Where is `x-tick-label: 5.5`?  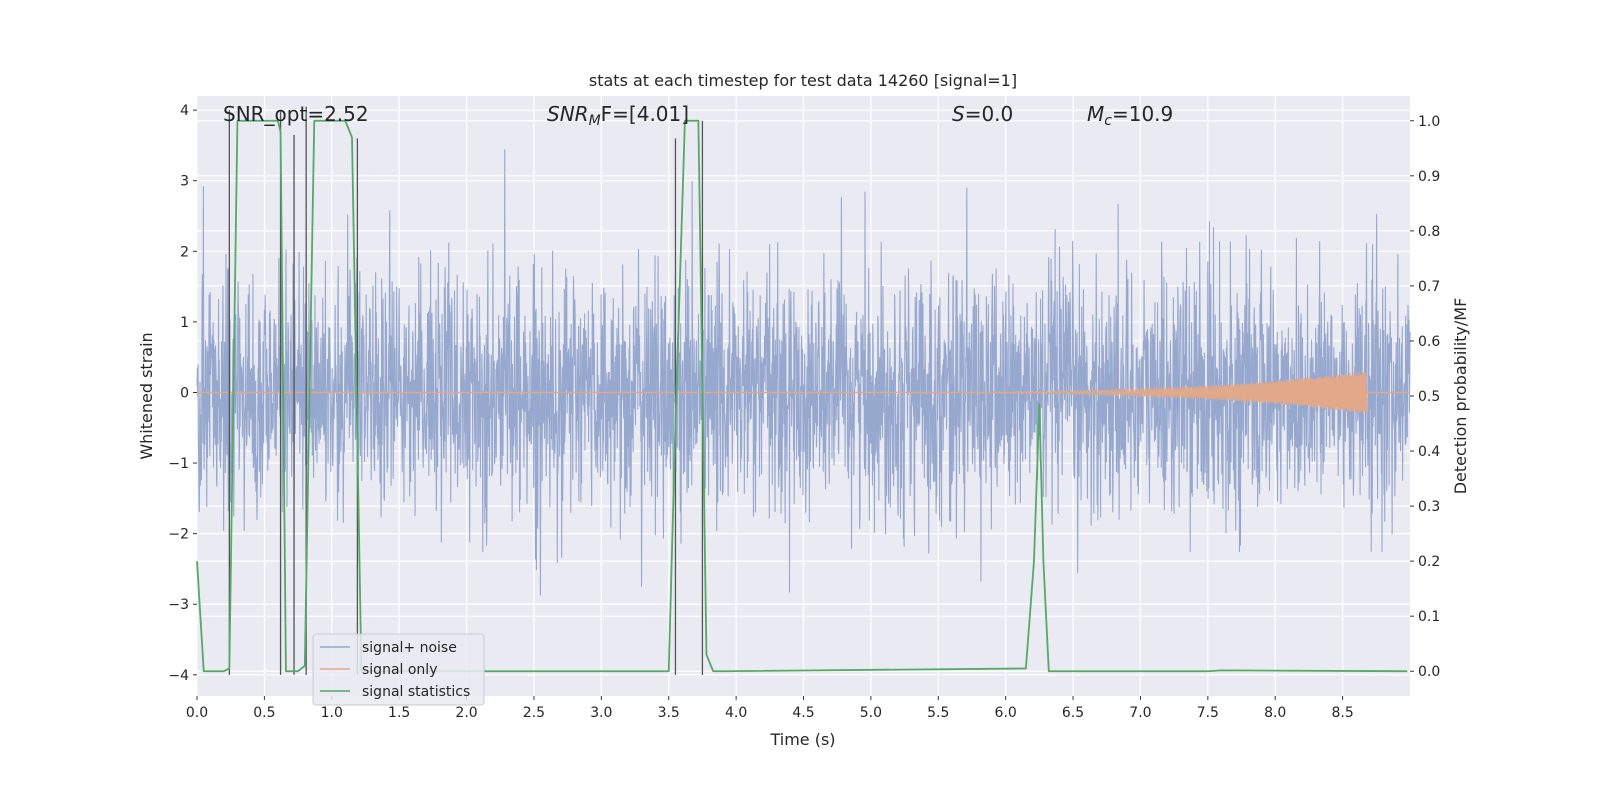
x-tick-label: 5.5 is located at coordinates (938, 713).